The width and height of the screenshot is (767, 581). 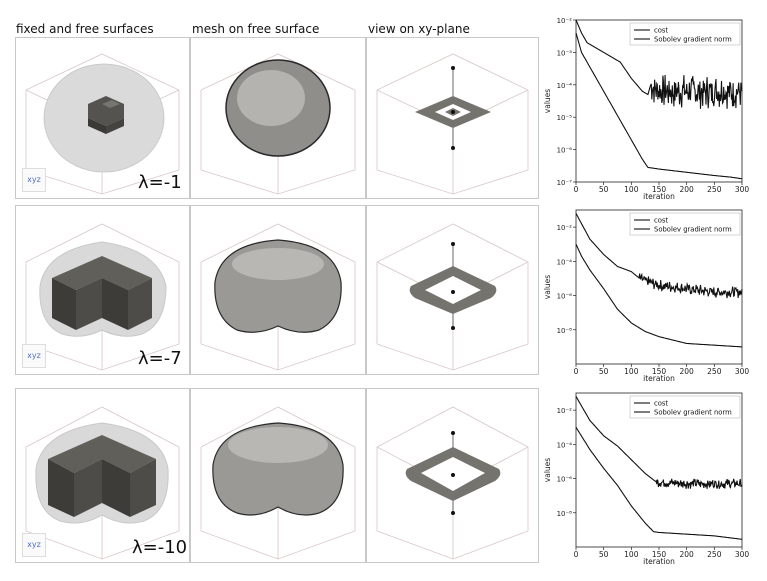 What do you see at coordinates (102, 118) in the screenshot?
I see `panel-fixed-free-row1: xyz λ=-1` at bounding box center [102, 118].